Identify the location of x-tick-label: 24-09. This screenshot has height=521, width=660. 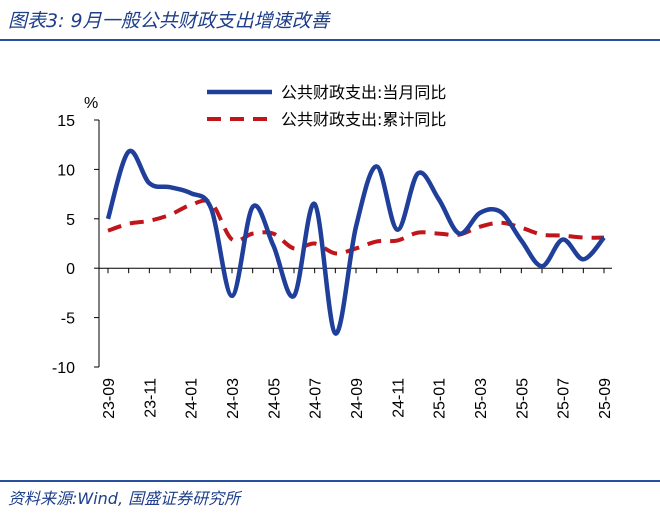
(357, 398).